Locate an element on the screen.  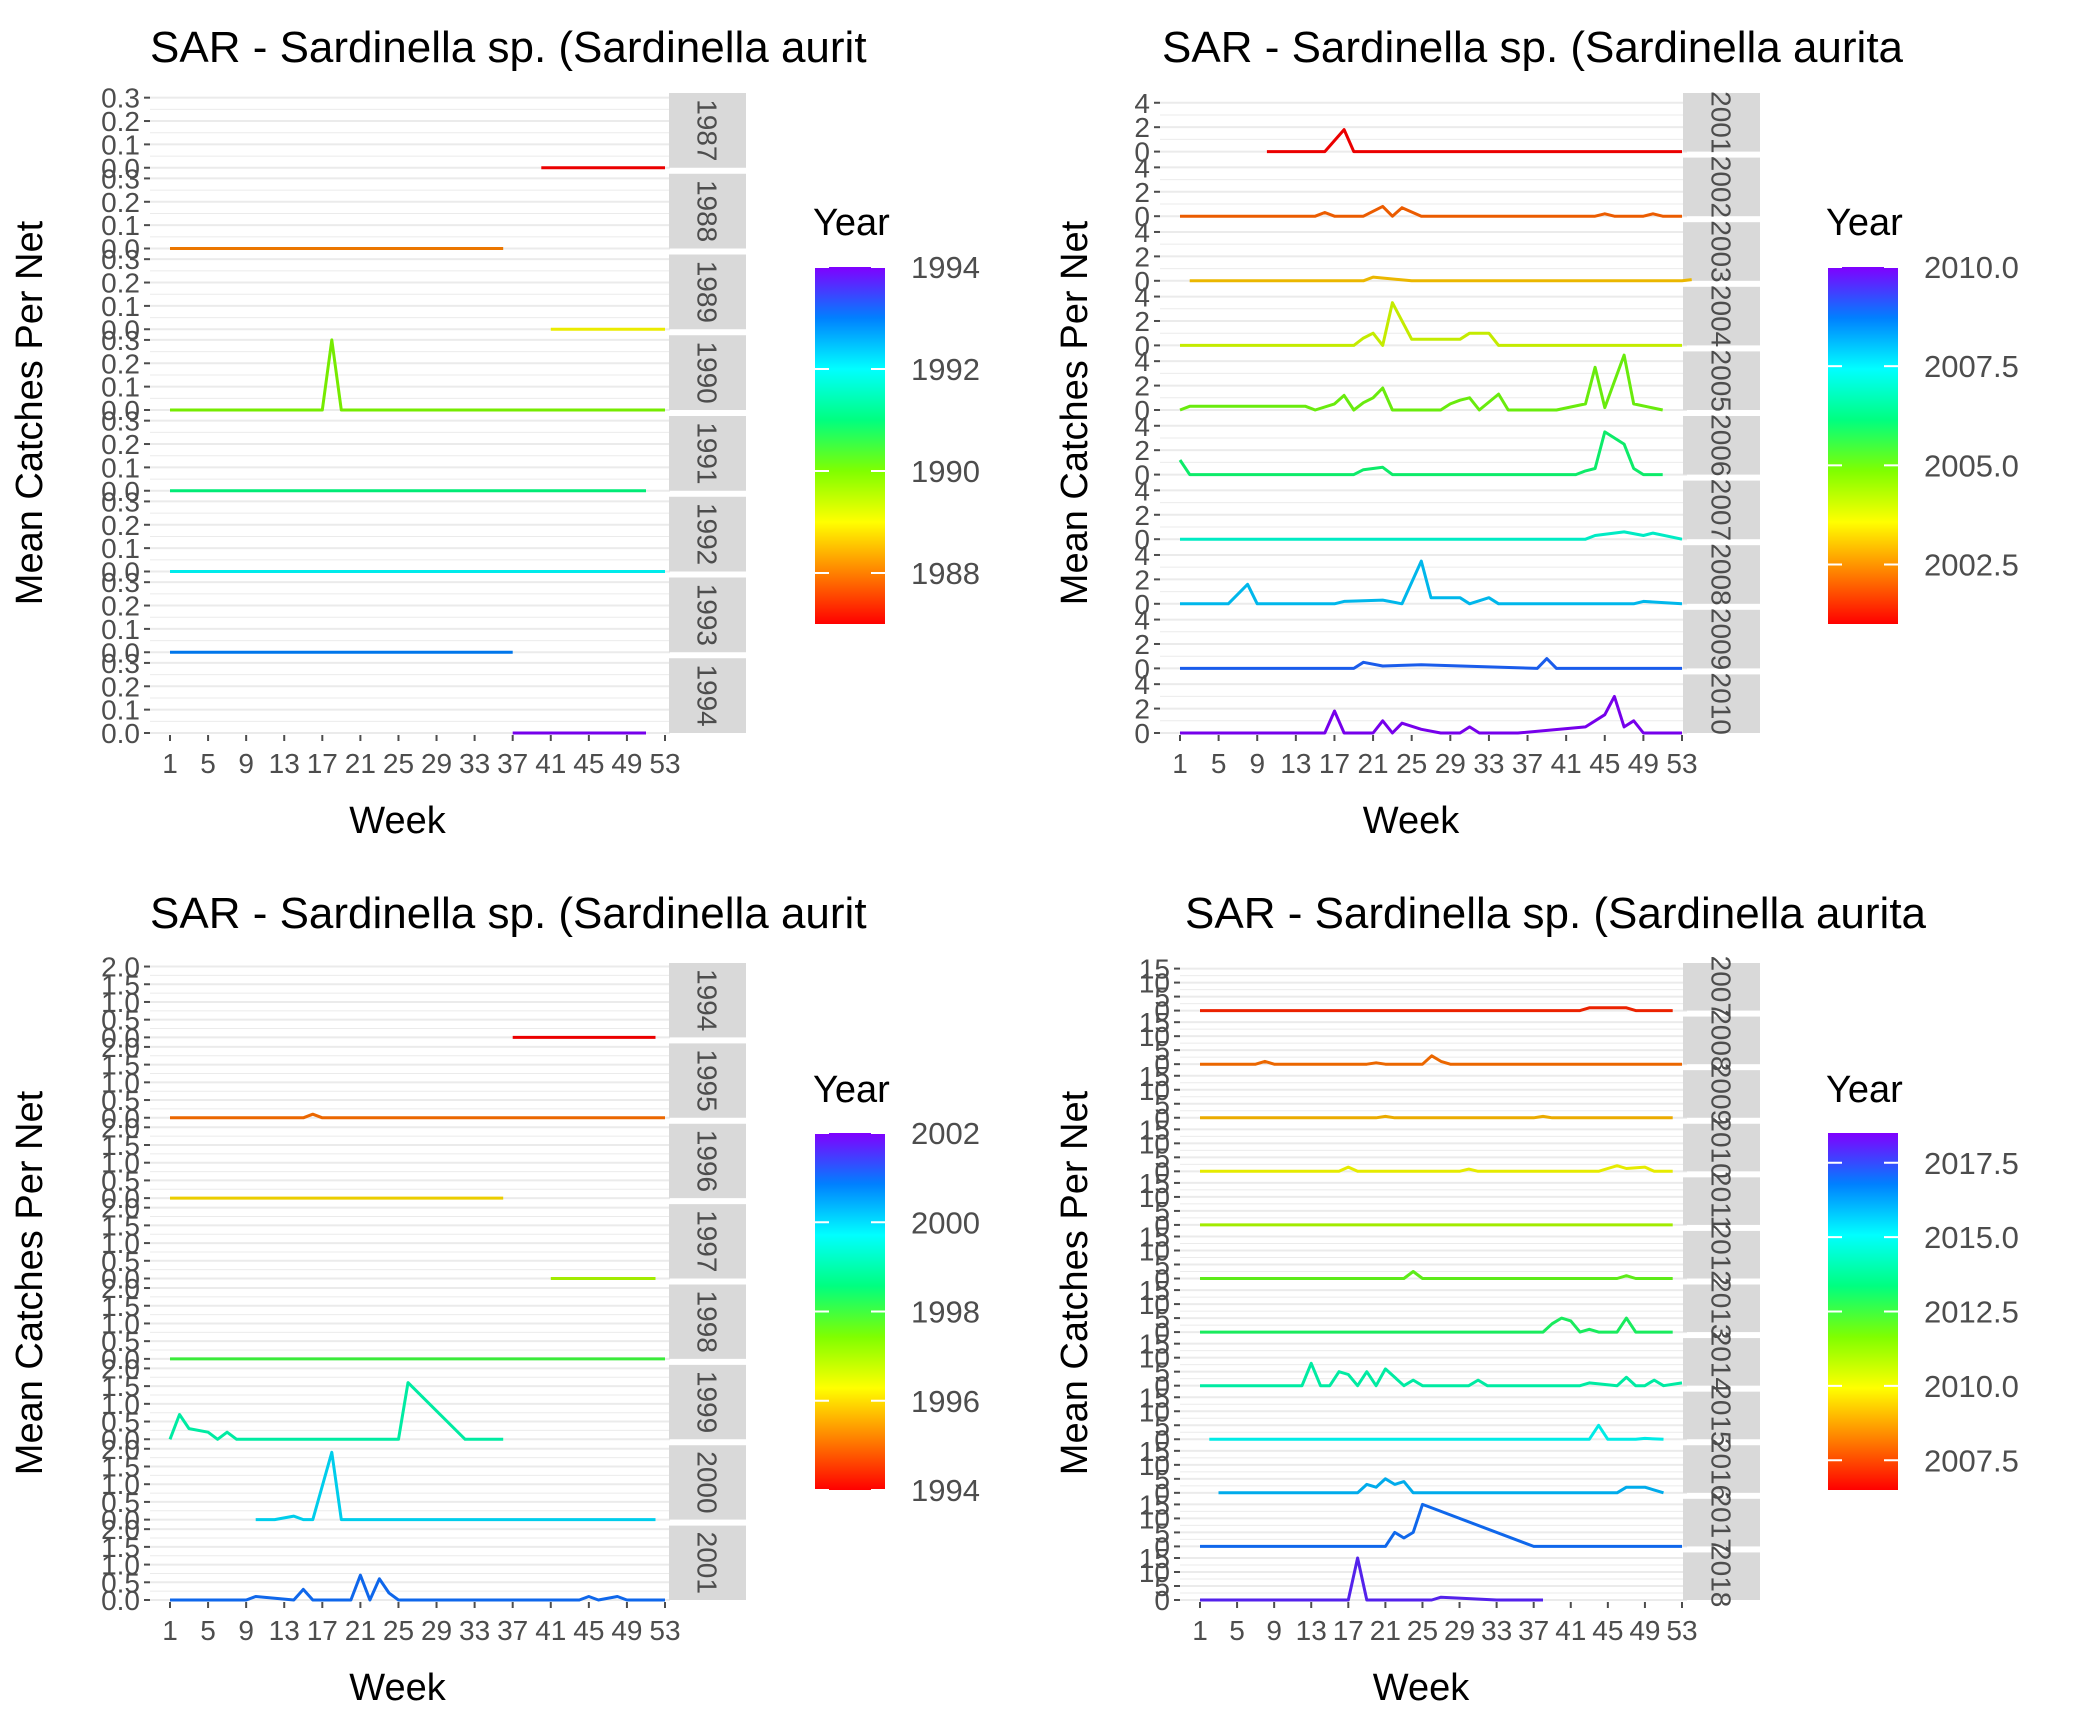
y-tick-label: 10 is located at coordinates (1154, 1358).